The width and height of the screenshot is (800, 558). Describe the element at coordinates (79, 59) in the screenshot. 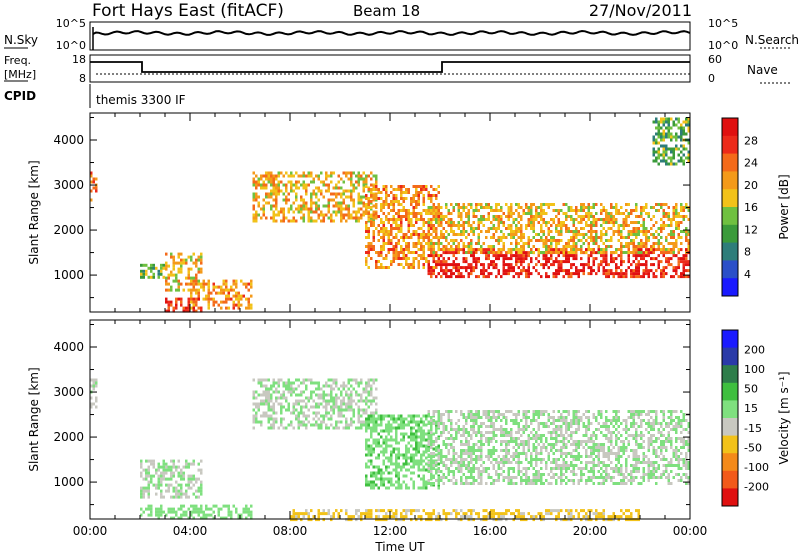

I see `freq-tick-high: 18` at that location.